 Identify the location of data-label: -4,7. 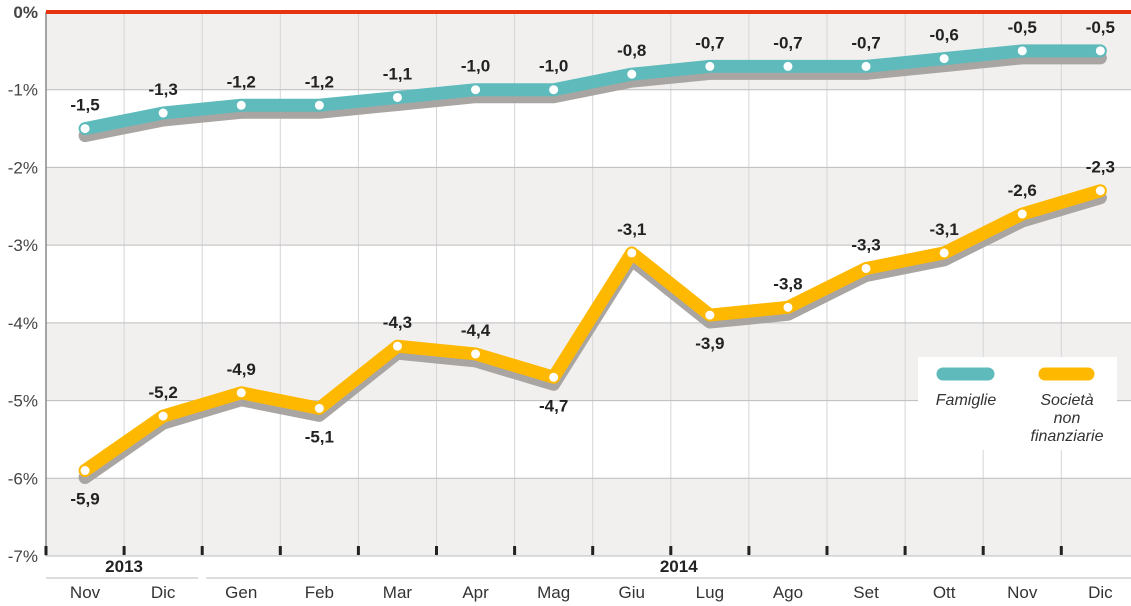
(553, 405).